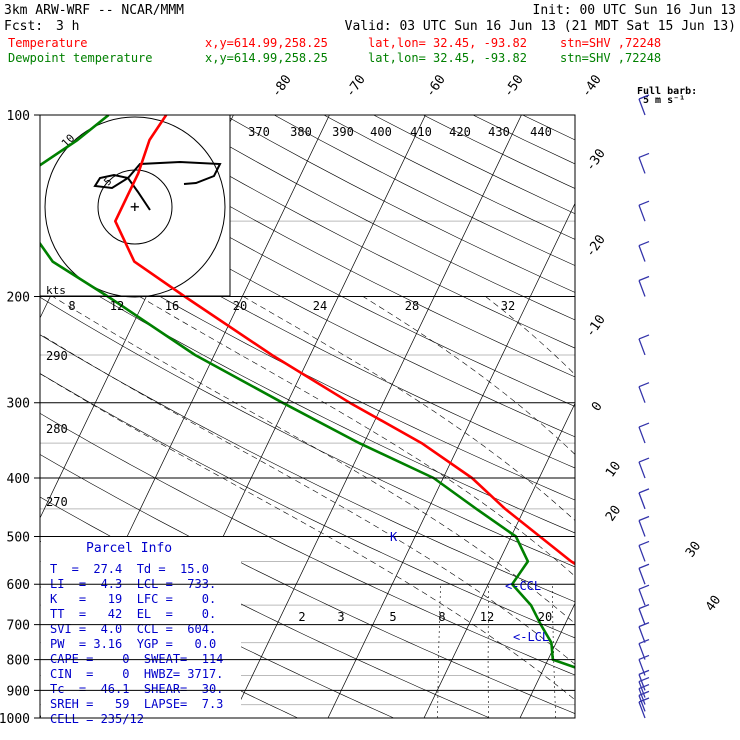 The width and height of the screenshot is (740, 740). What do you see at coordinates (421, 132) in the screenshot?
I see `theta-label-410: 410` at bounding box center [421, 132].